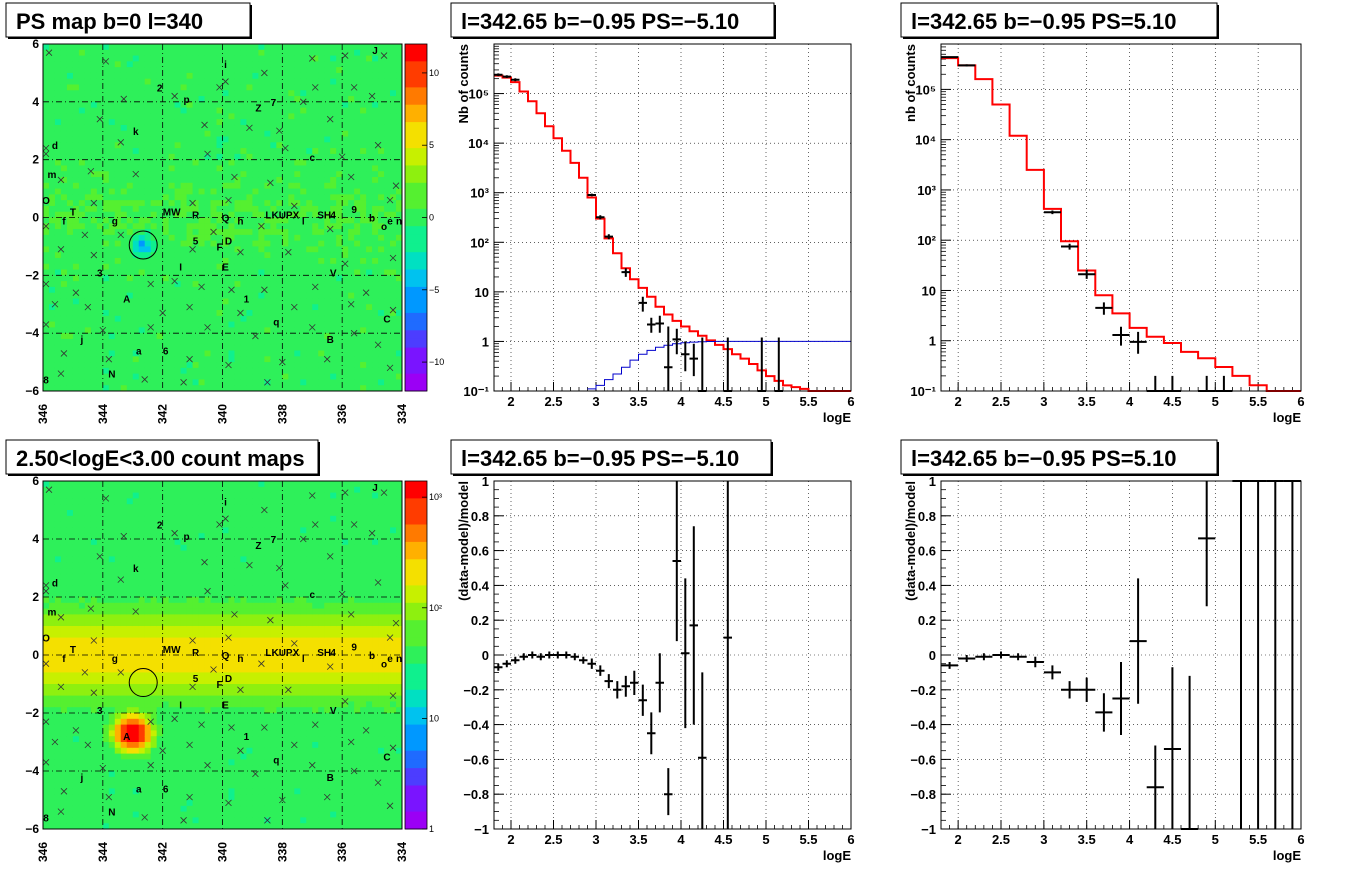 The image size is (1348, 875). I want to click on x-tick-label: 2.5, so click(1001, 401).